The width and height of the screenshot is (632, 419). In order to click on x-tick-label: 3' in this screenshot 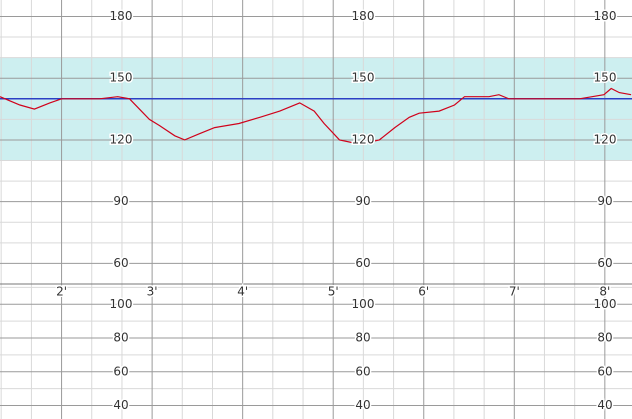, I will do `click(152, 292)`.